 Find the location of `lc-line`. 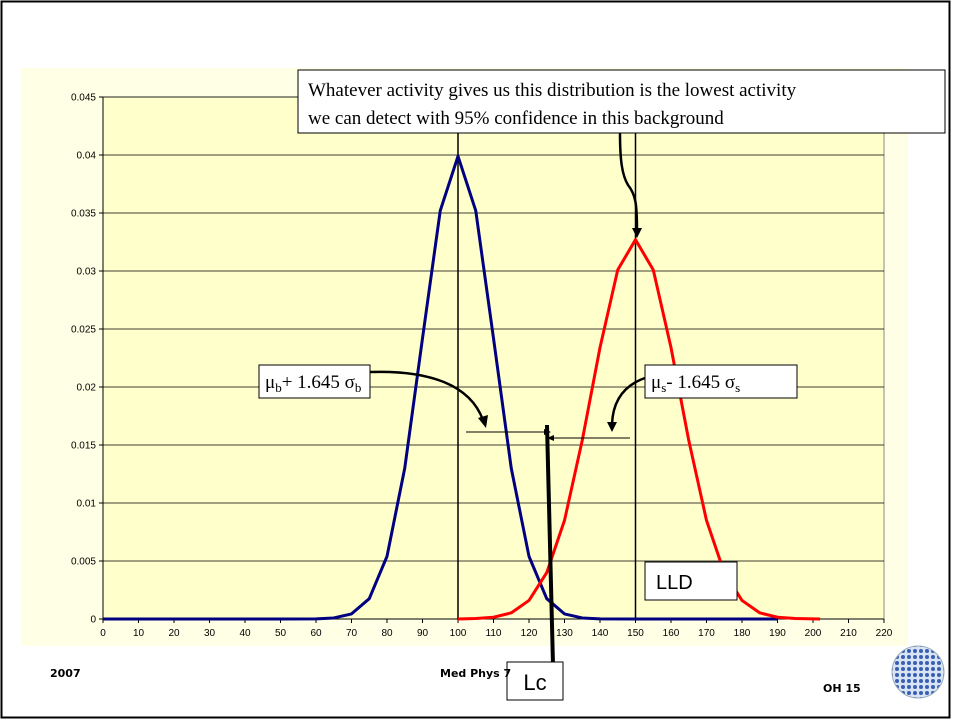

lc-line is located at coordinates (550, 545).